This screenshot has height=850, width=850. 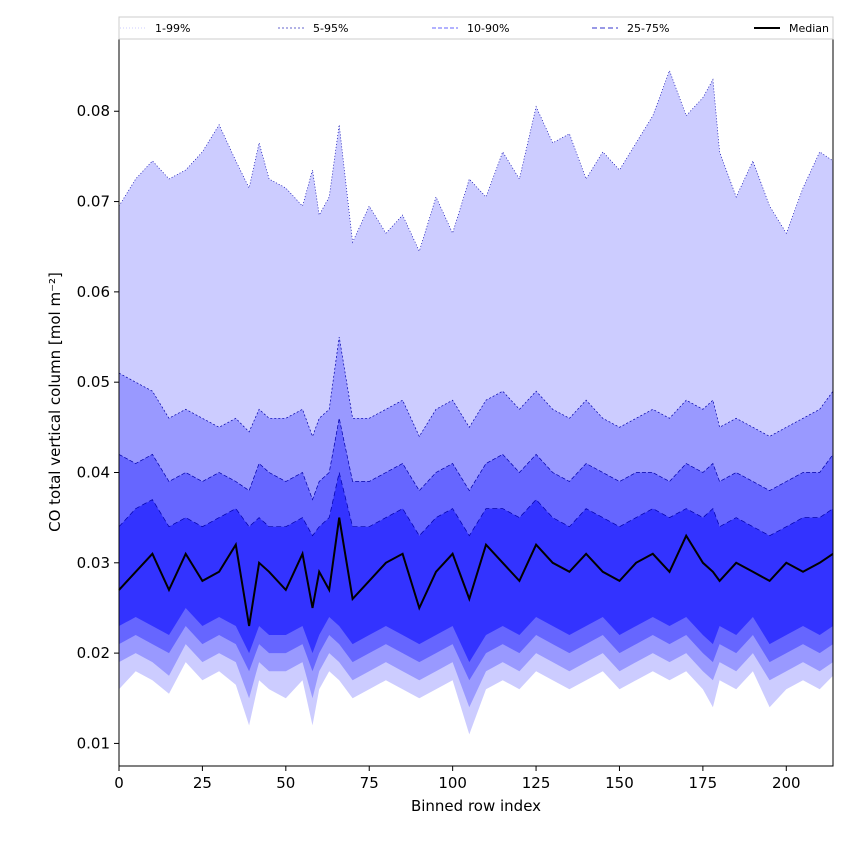 What do you see at coordinates (93, 743) in the screenshot?
I see `y-tick-label: 0.01` at bounding box center [93, 743].